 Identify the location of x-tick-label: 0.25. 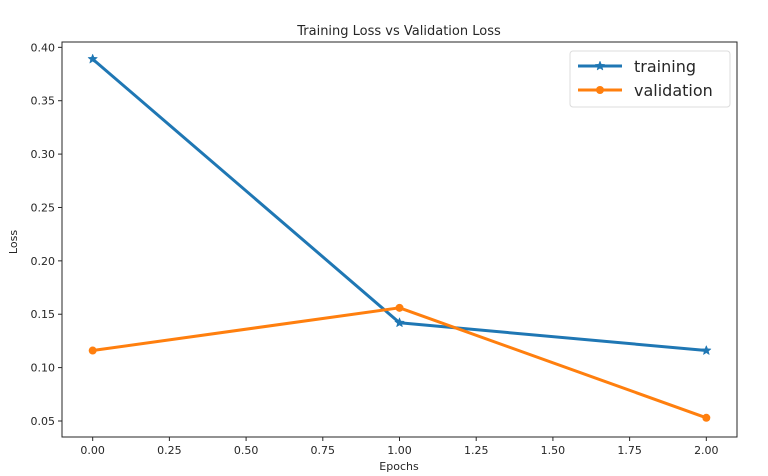
(169, 450).